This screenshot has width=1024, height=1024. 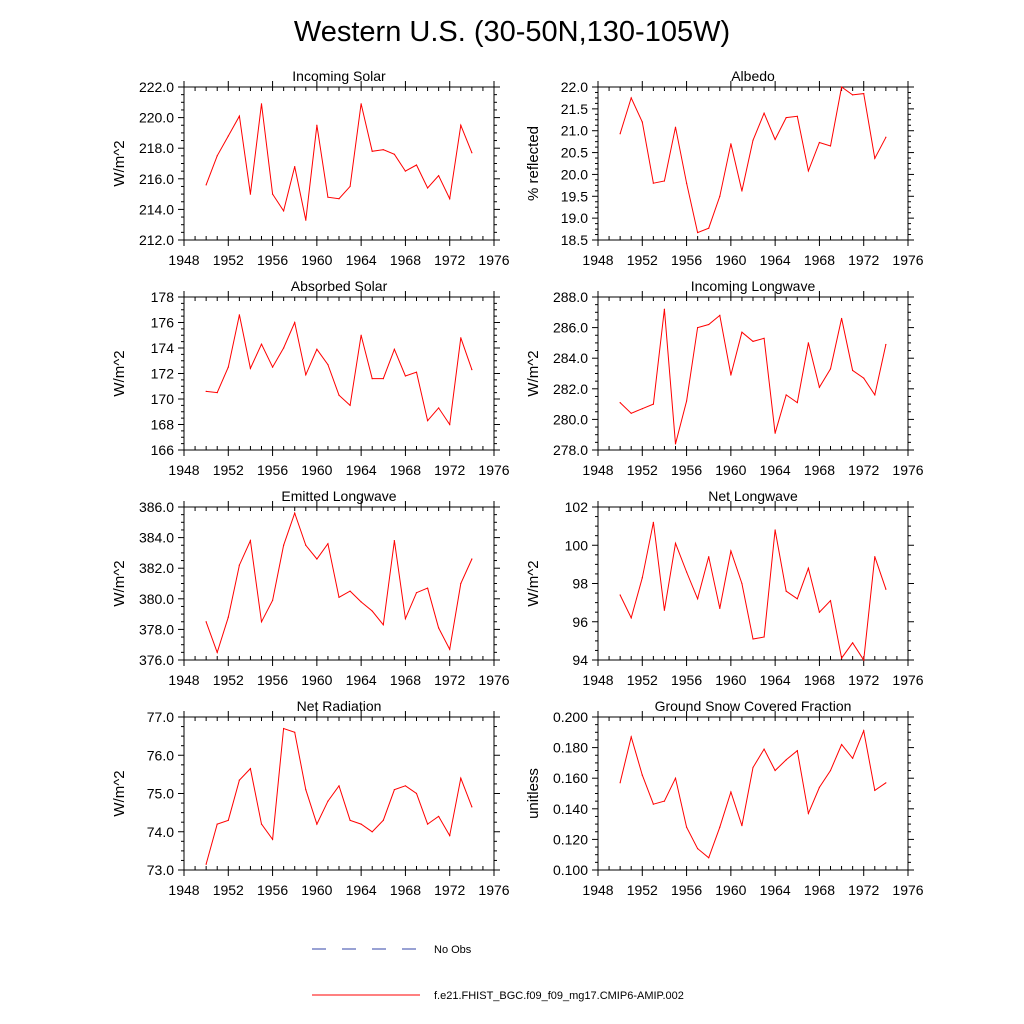 What do you see at coordinates (570, 717) in the screenshot?
I see `ground-snow-covered-fraction-y-tick-label: 0.200` at bounding box center [570, 717].